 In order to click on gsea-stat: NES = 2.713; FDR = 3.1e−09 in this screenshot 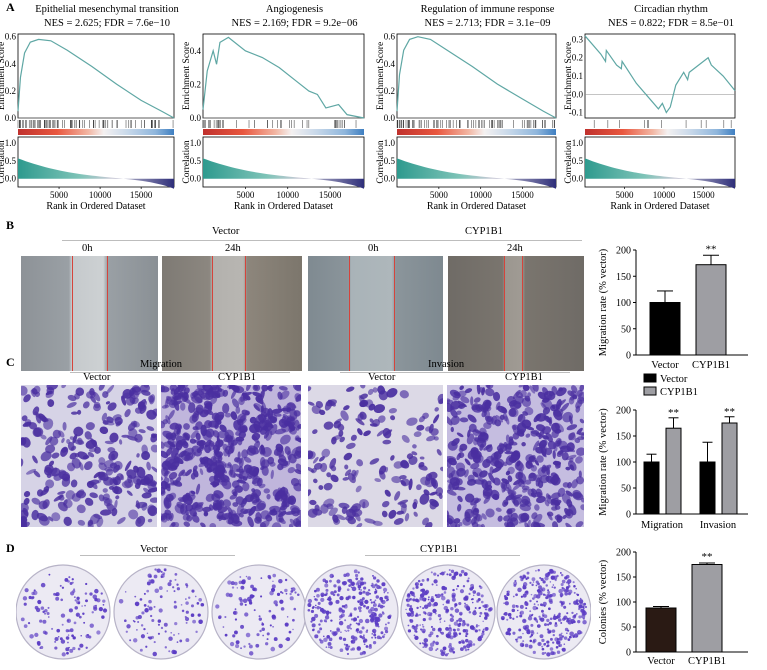, I will do `click(487, 23)`.